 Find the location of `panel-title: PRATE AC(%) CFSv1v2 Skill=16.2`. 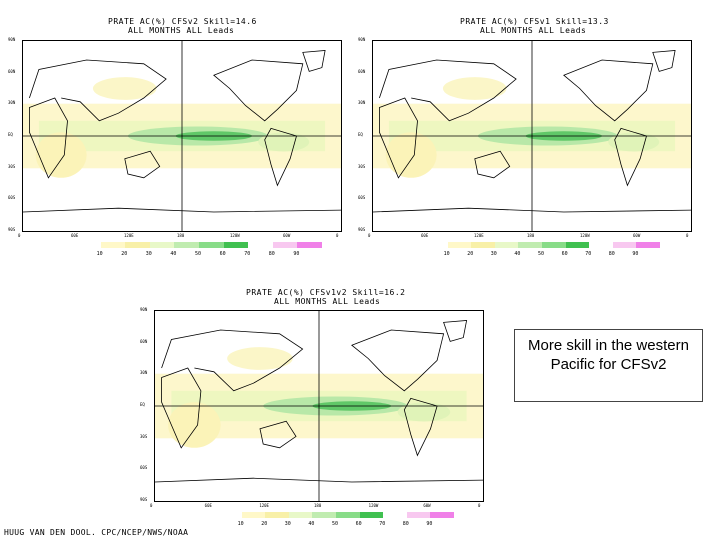

panel-title: PRATE AC(%) CFSv1v2 Skill=16.2 is located at coordinates (326, 292).